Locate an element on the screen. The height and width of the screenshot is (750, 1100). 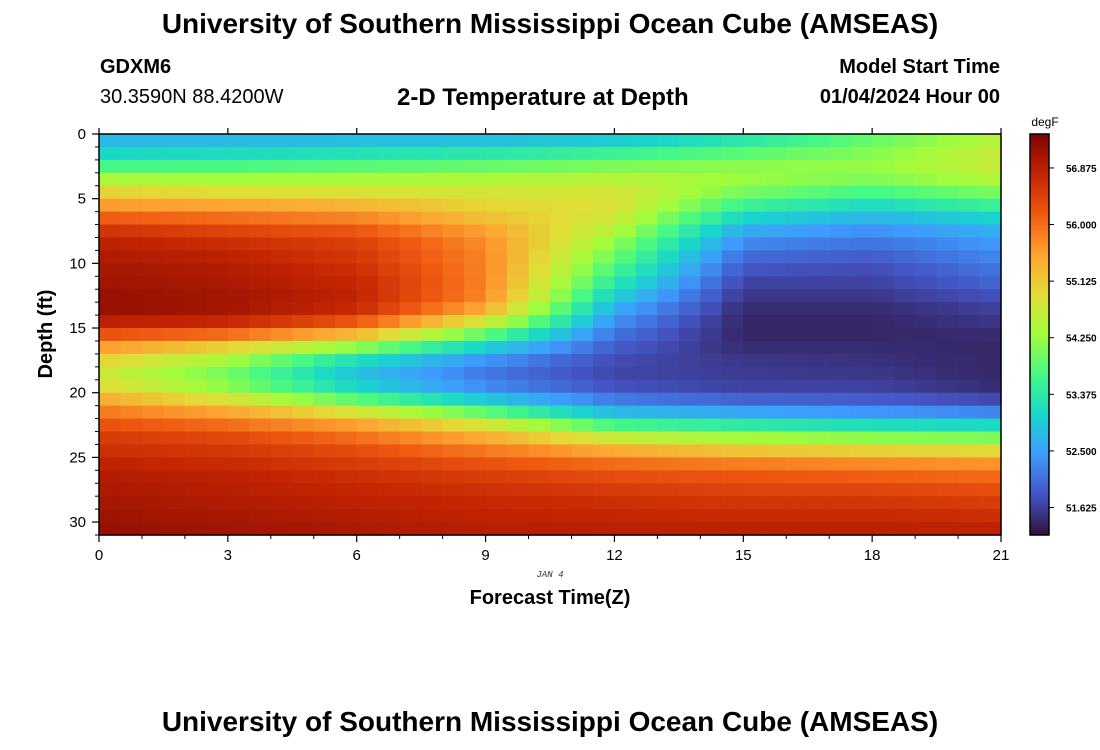
y-tick-label: 25 is located at coordinates (77, 457).